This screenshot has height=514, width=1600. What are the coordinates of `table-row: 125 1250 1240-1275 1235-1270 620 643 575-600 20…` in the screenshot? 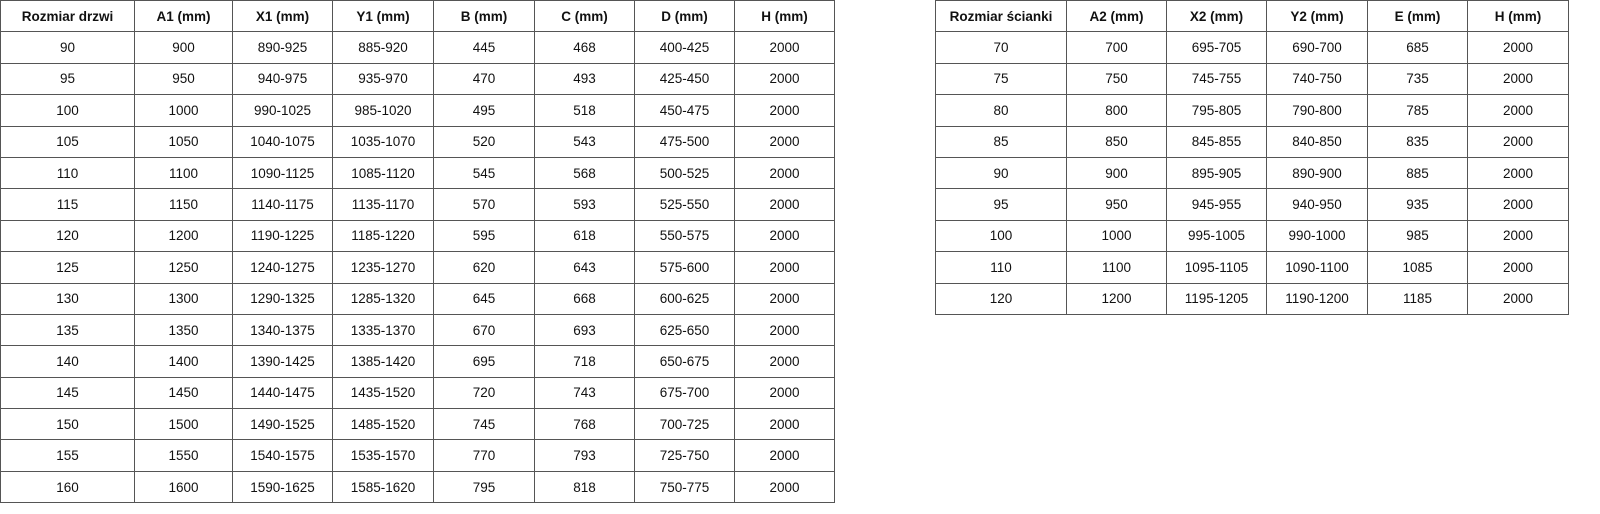 It's located at (417, 267).